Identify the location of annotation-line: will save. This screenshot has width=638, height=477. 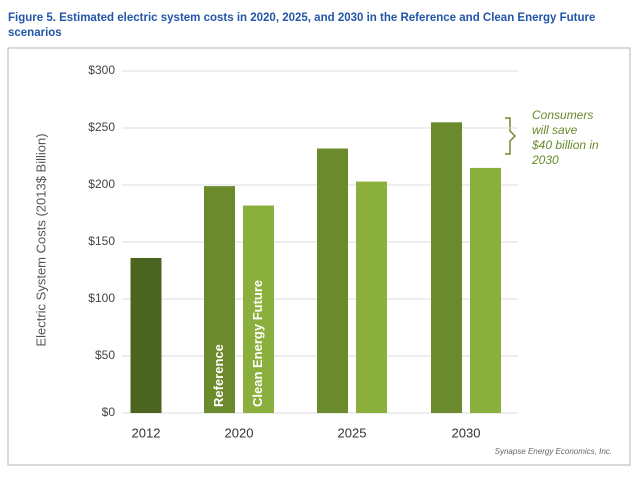
(555, 130).